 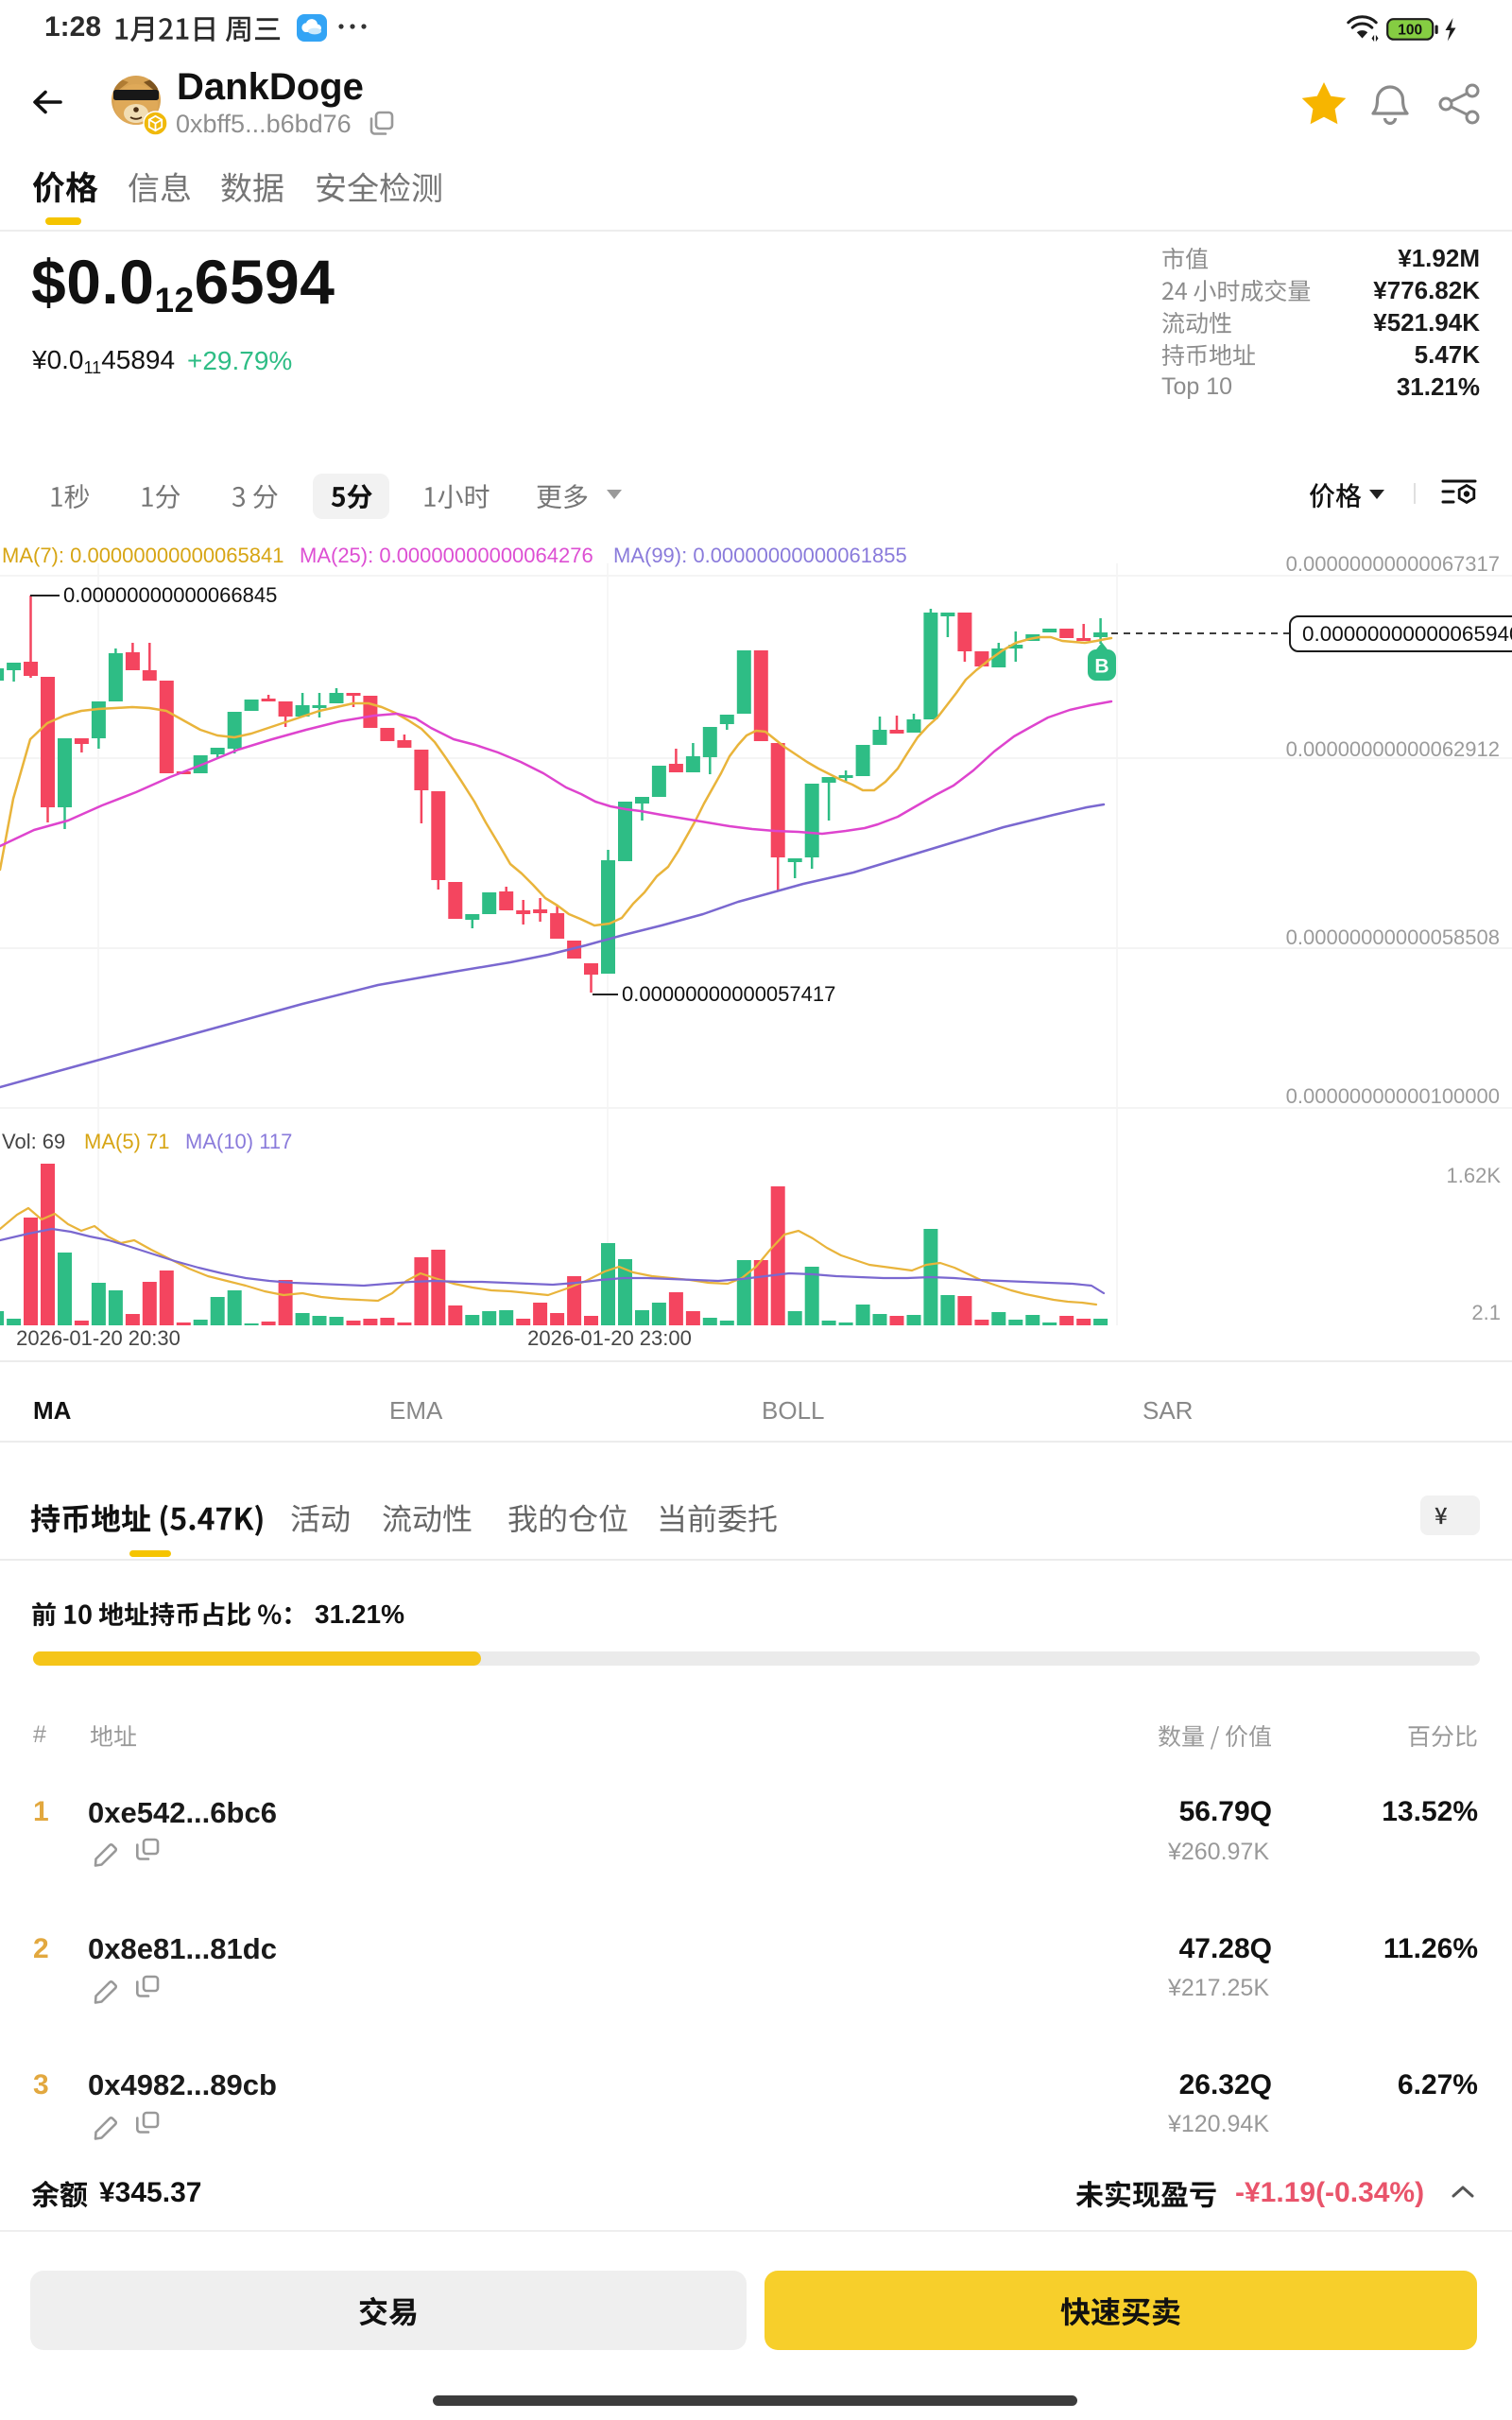 I want to click on svg-text: 0.00000000000100000, so click(x=1393, y=1096).